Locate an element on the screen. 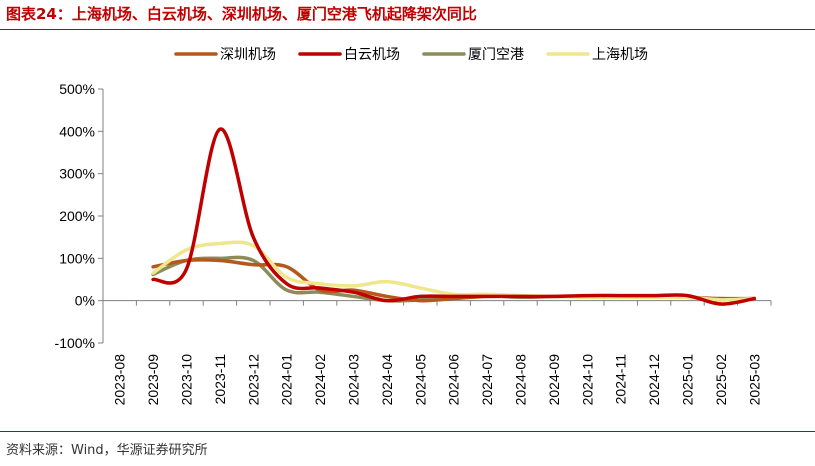 This screenshot has width=815, height=466. legend-label: 白云机场 is located at coordinates (372, 55).